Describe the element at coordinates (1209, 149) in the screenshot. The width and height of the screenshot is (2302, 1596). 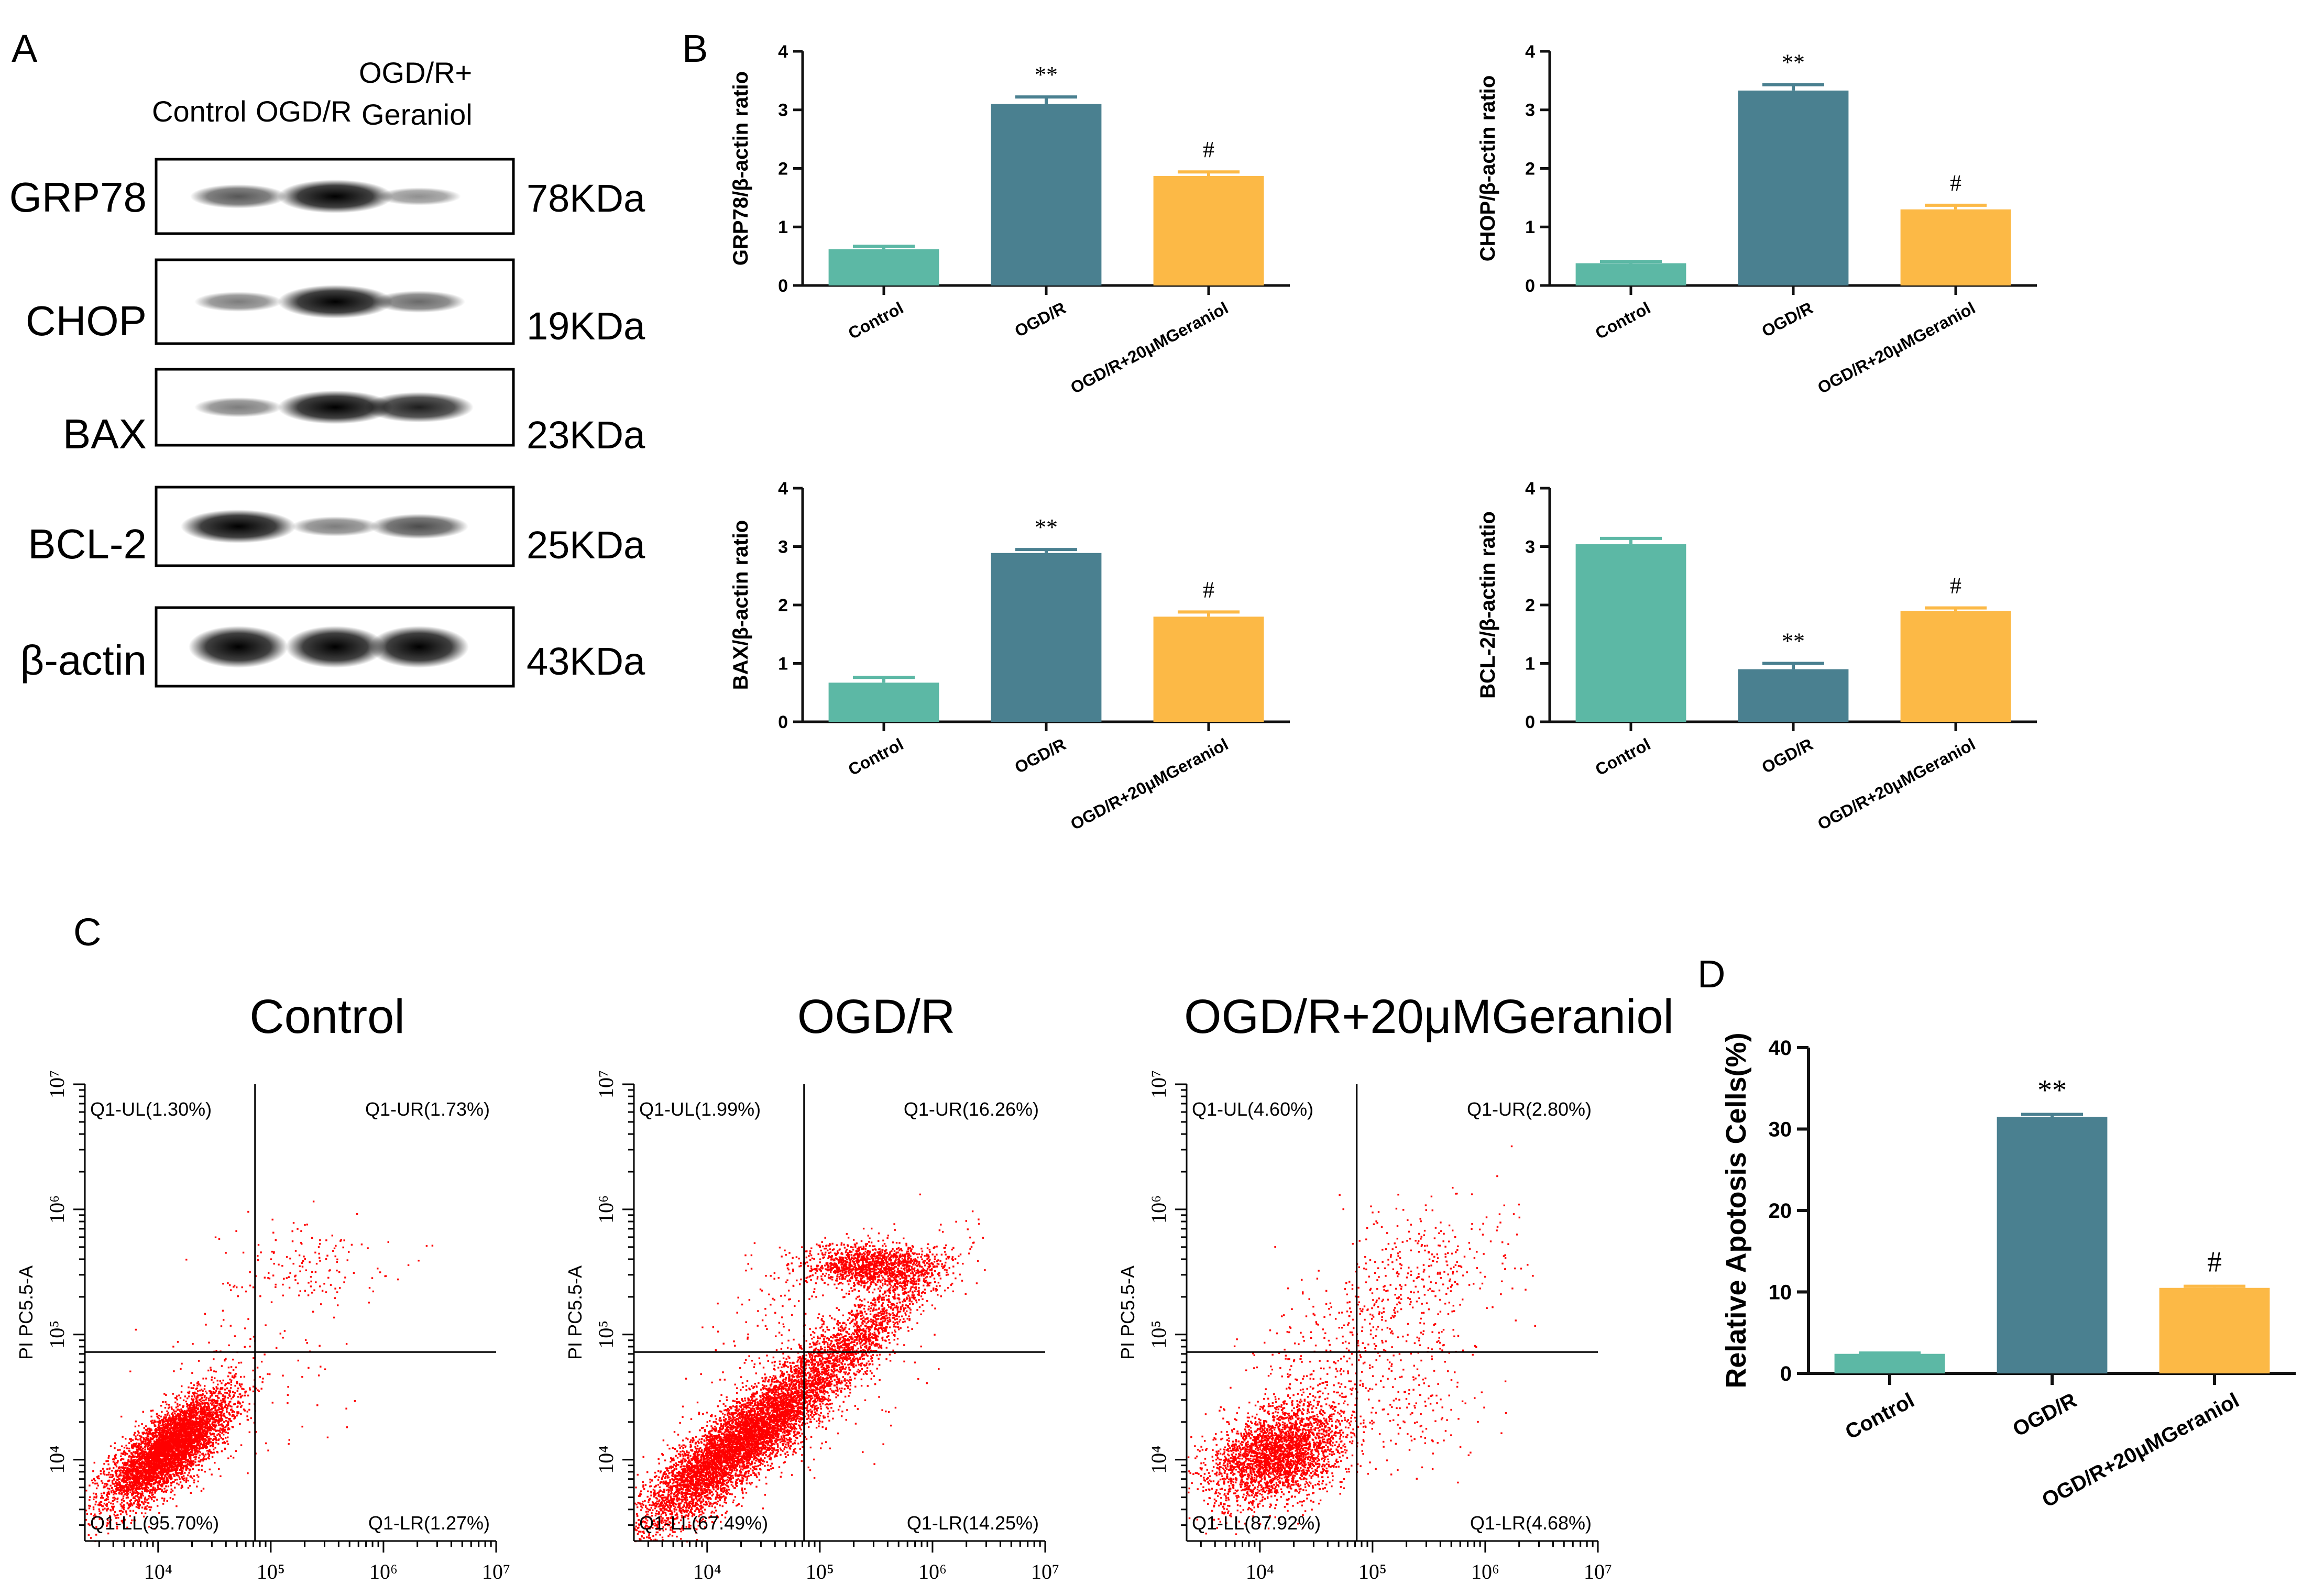
I see `significance-mark: #` at that location.